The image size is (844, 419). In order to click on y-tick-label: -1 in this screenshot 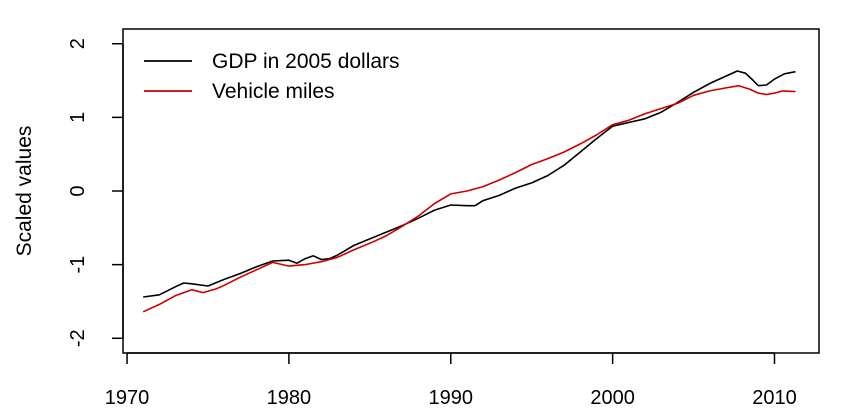, I will do `click(78, 265)`.